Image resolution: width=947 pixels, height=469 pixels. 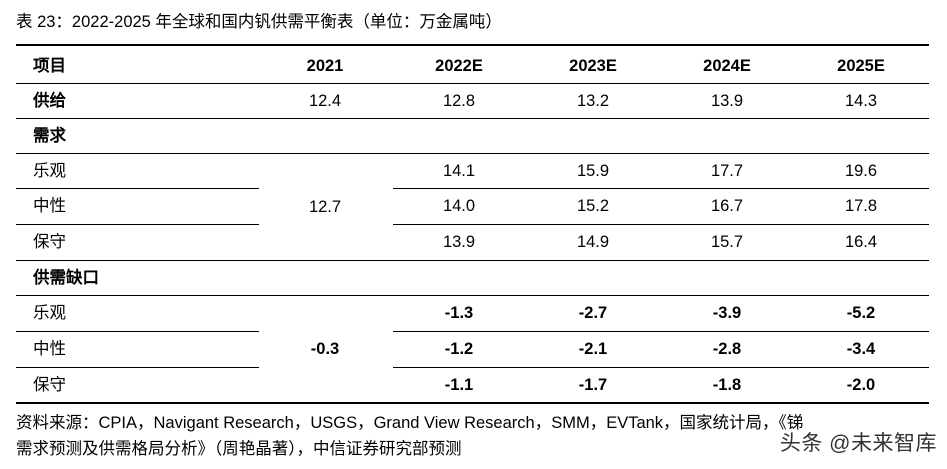 I want to click on gap-row-conservative-label: 保守, so click(x=49, y=385).